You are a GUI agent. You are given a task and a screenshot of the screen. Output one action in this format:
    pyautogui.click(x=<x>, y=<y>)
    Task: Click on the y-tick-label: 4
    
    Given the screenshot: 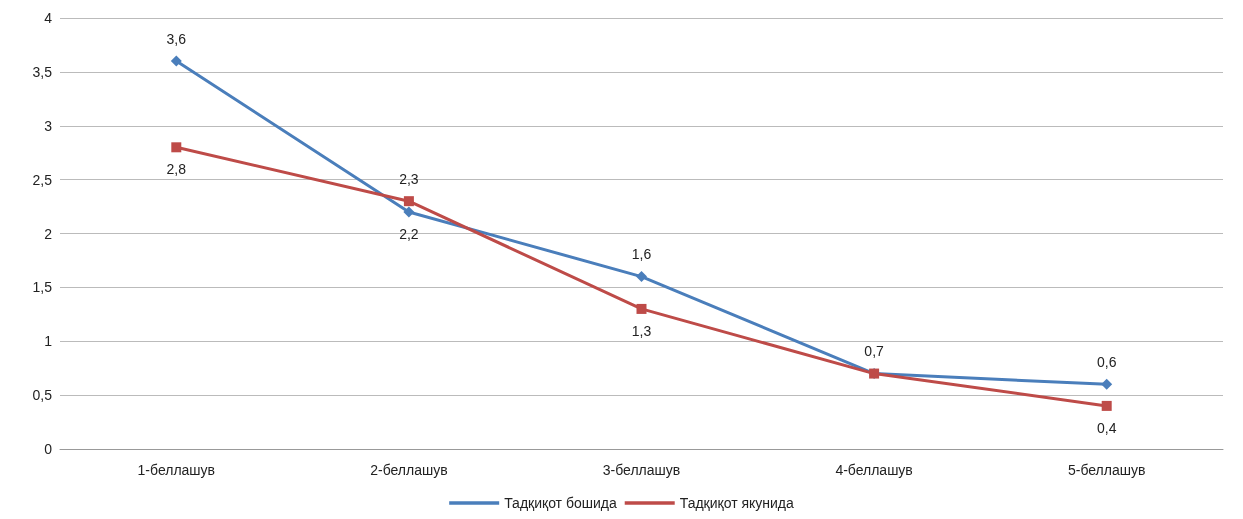 What is the action you would take?
    pyautogui.click(x=48, y=18)
    